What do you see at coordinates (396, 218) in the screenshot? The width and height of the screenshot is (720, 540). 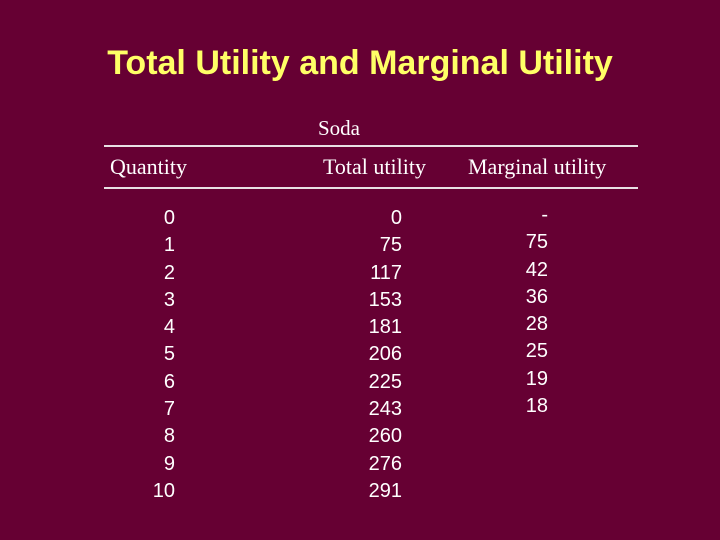 I see `total-utility-cell: 0` at bounding box center [396, 218].